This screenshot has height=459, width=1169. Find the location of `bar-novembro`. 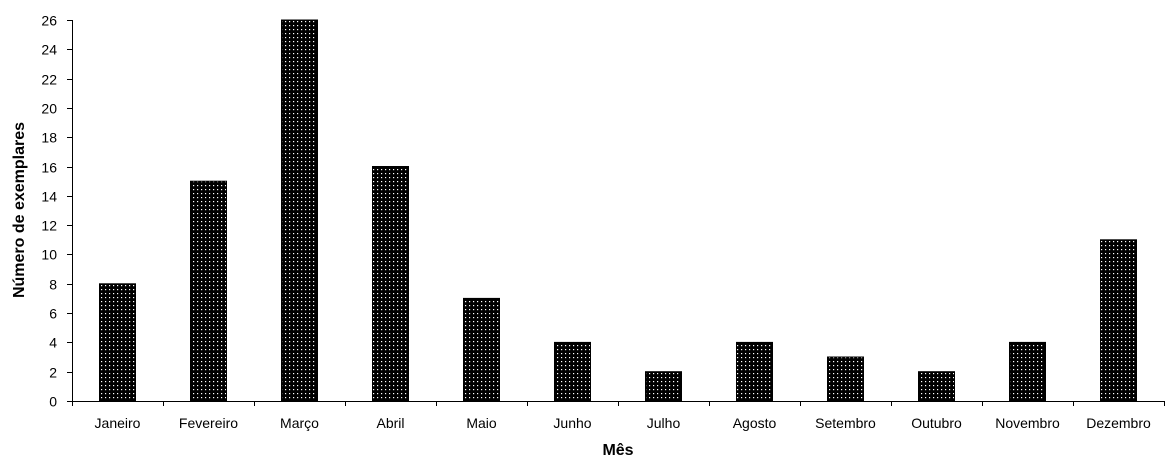

bar-novembro is located at coordinates (1027, 371).